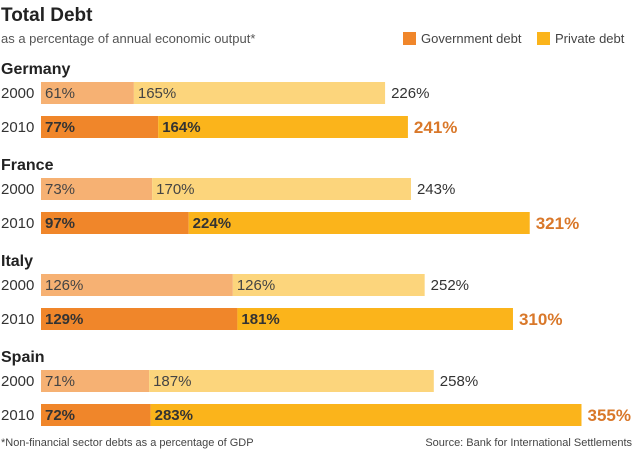 The height and width of the screenshot is (467, 640). I want to click on chart-title: Total Debt, so click(47, 15).